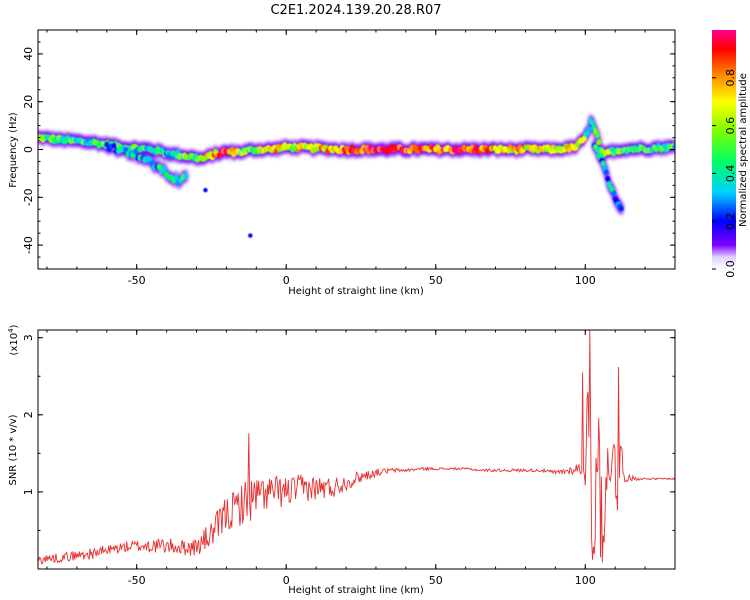 The height and width of the screenshot is (600, 750). Describe the element at coordinates (11, 330) in the screenshot. I see `snr-y-multiplier-exp: 4` at that location.